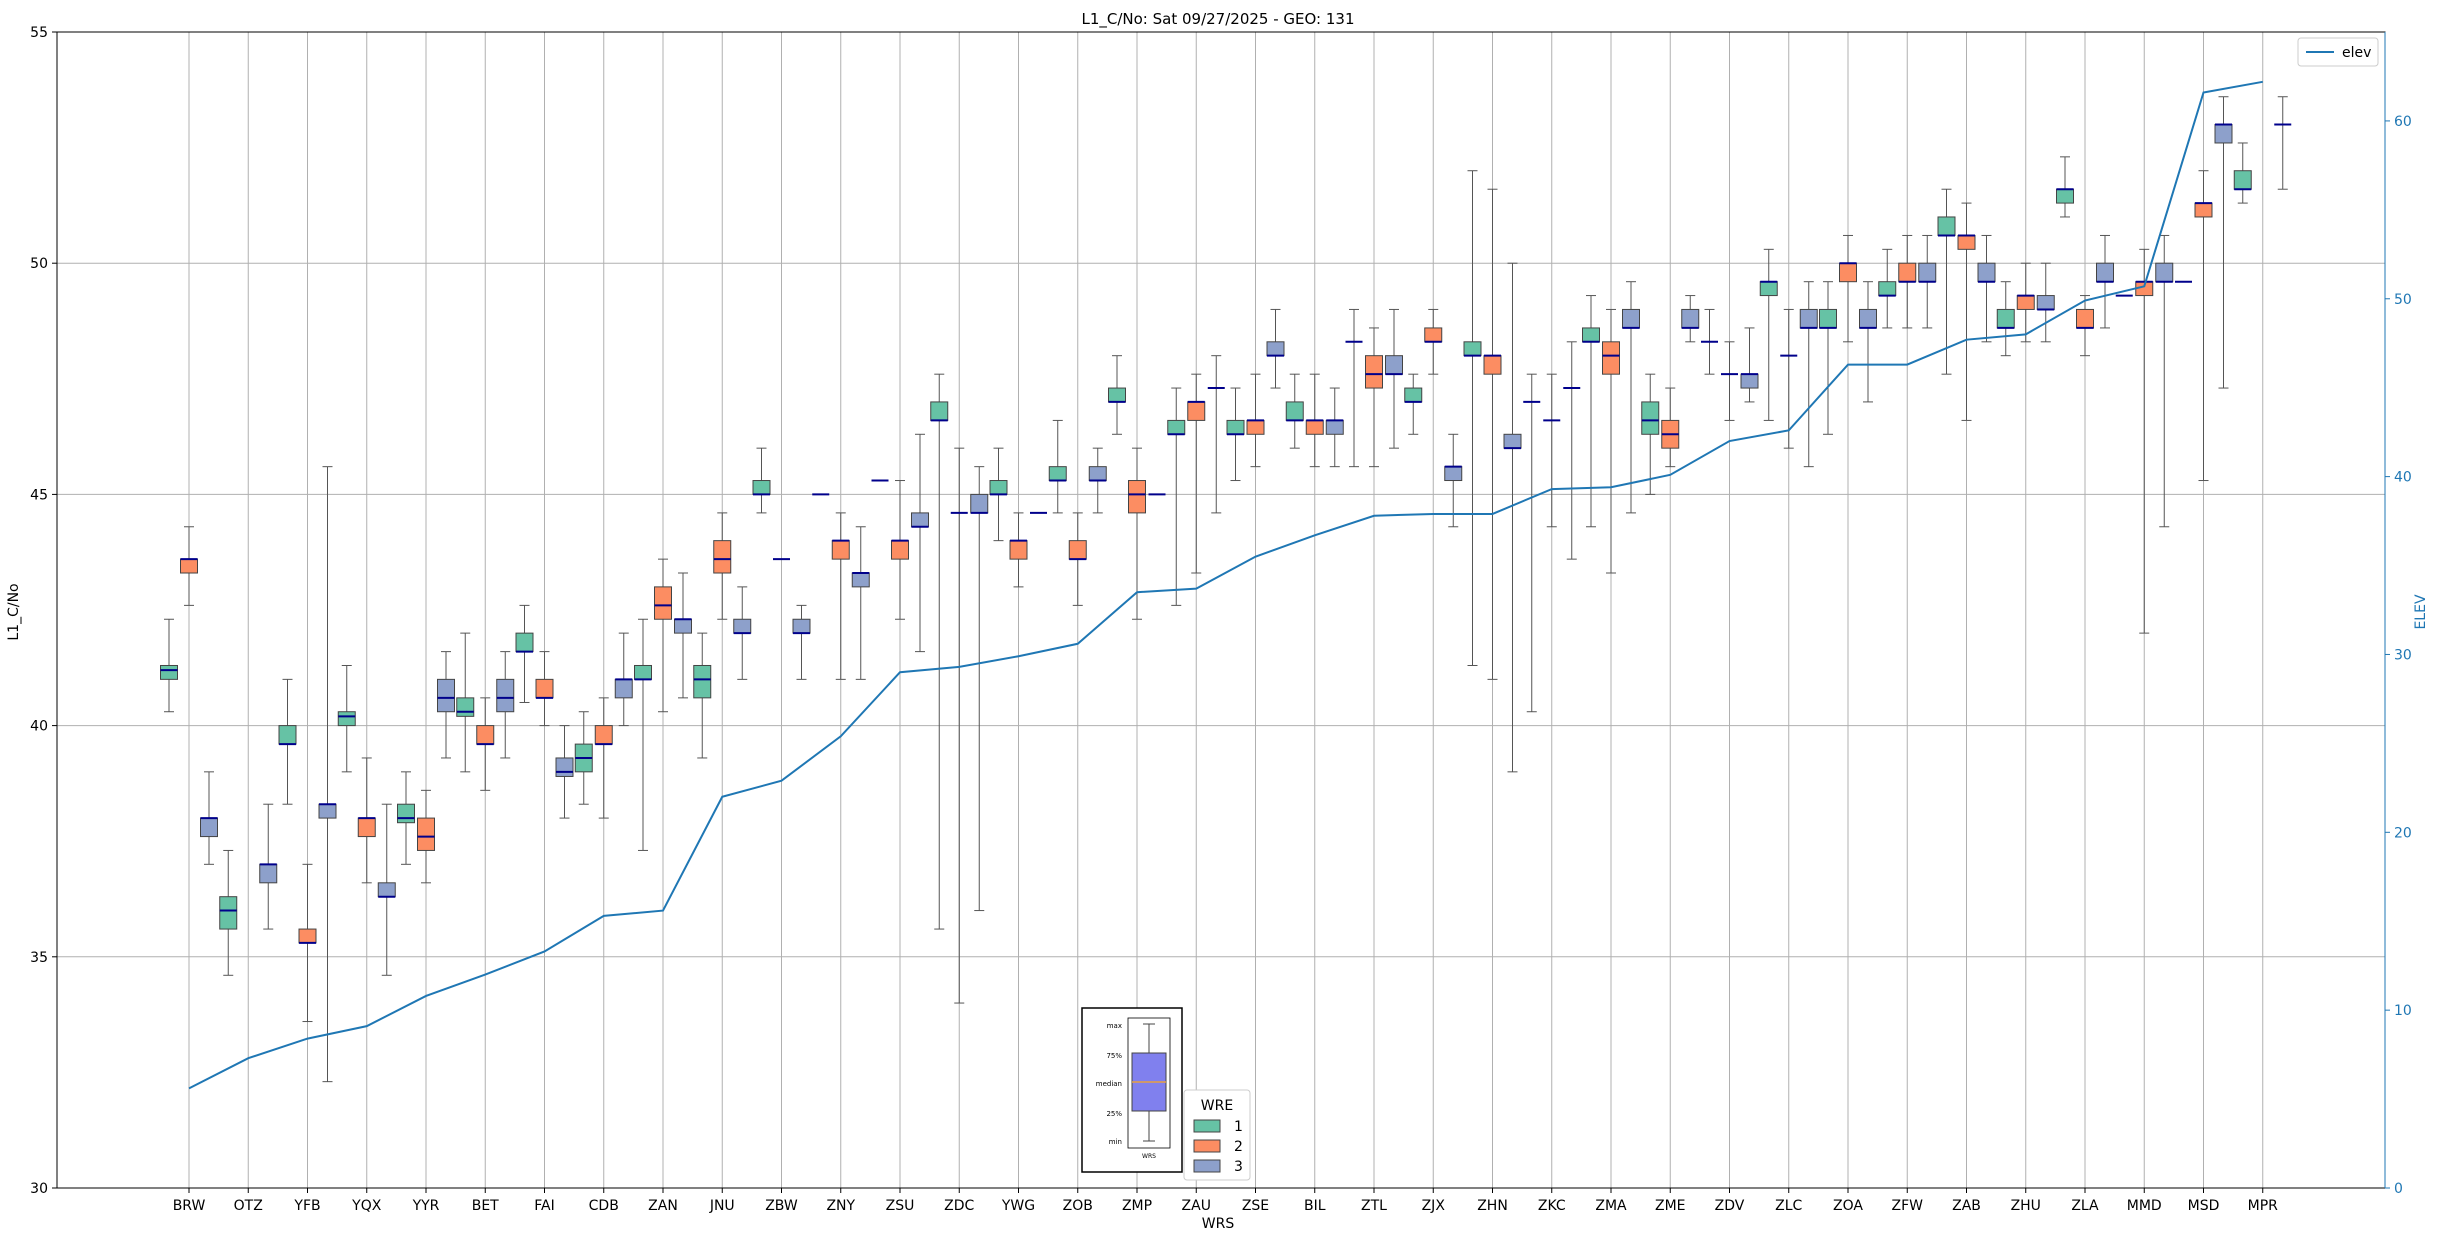 This screenshot has height=1244, width=2438. I want to click on y2-axis-label: ELEV, so click(2421, 611).